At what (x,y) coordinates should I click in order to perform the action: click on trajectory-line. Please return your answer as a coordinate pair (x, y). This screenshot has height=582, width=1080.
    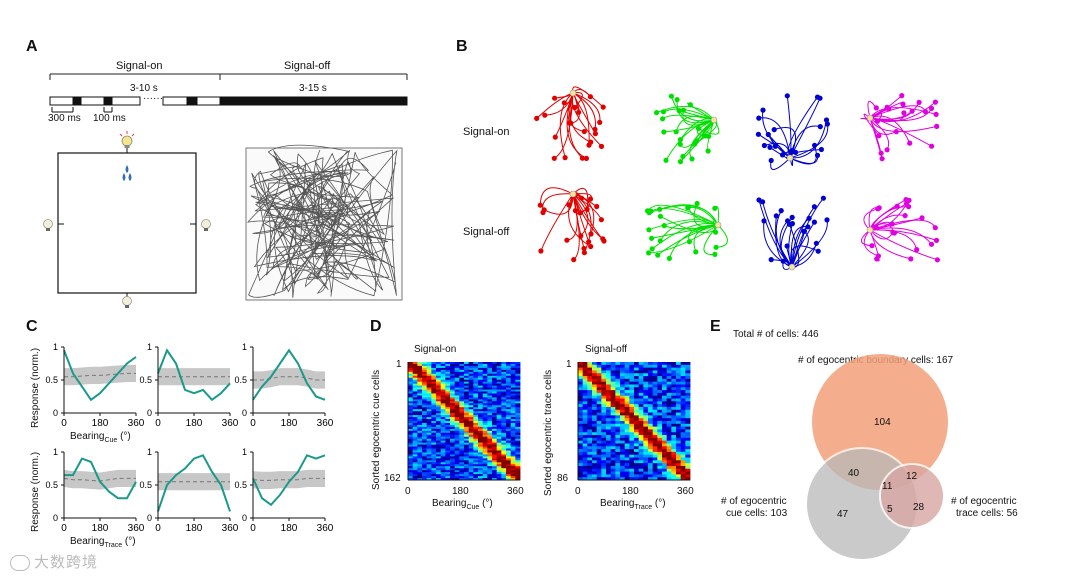
    Looking at the image, I should click on (866, 238).